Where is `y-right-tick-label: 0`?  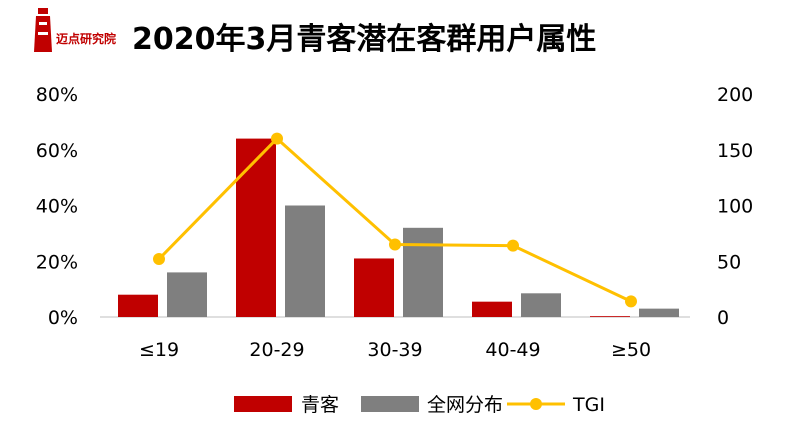 y-right-tick-label: 0 is located at coordinates (723, 318).